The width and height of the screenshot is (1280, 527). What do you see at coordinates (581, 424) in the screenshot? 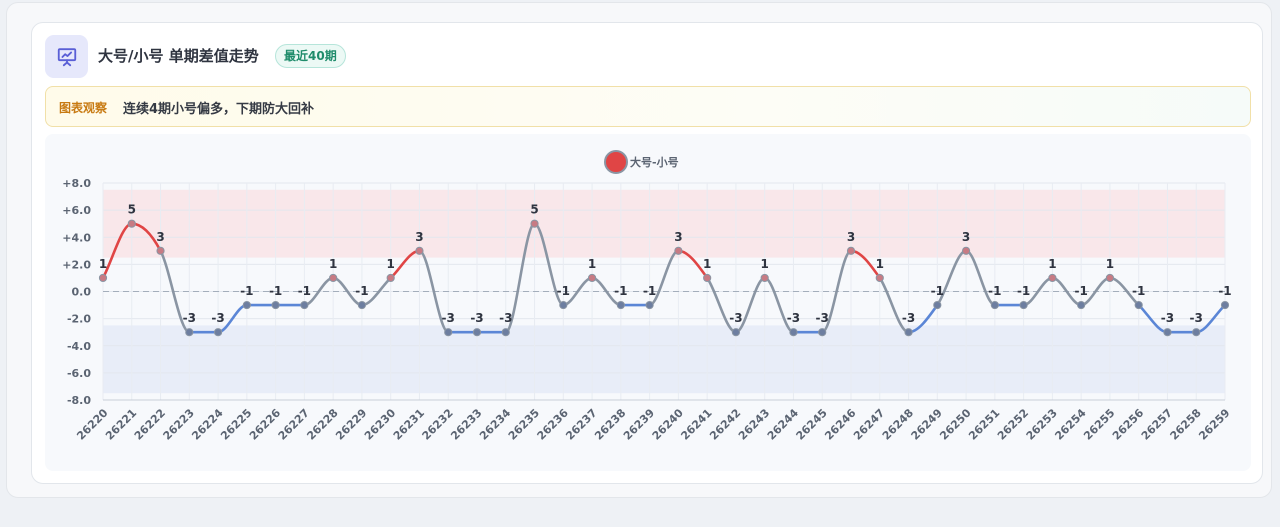
I see `x-tick-label: 26237` at bounding box center [581, 424].